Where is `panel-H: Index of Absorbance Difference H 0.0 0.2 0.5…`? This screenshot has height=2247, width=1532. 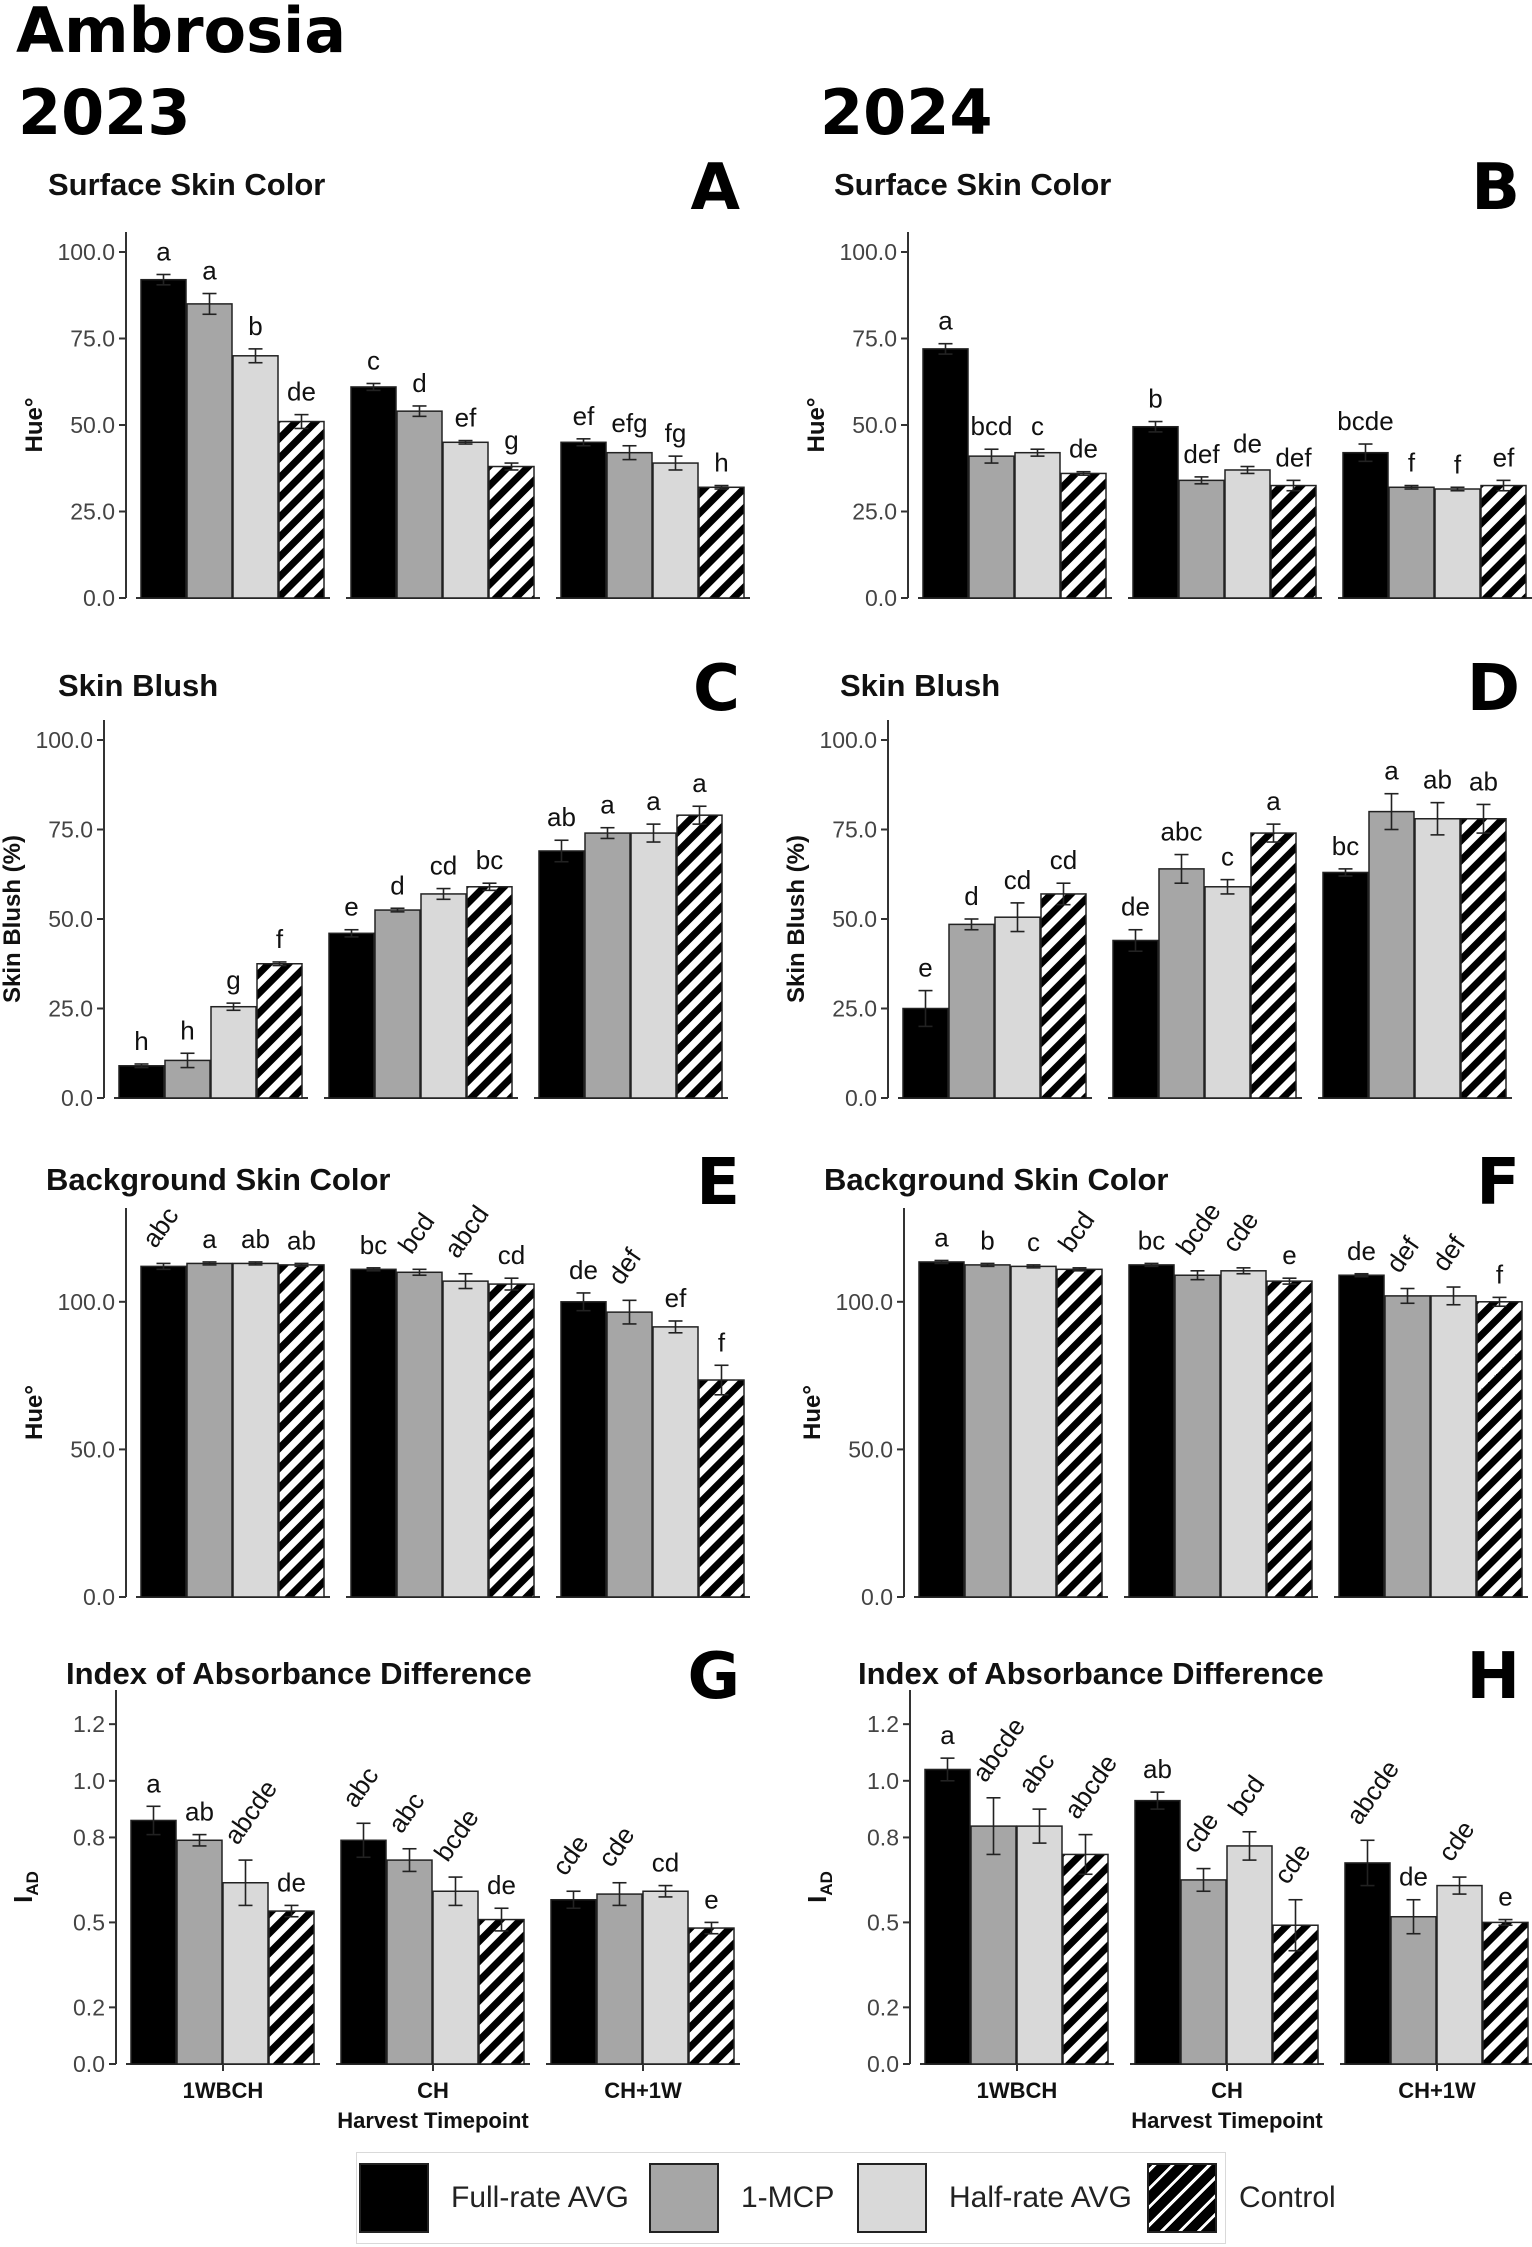
panel-H: Index of Absorbance Difference H 0.0 0.2 0.5… is located at coordinates (1167, 1886).